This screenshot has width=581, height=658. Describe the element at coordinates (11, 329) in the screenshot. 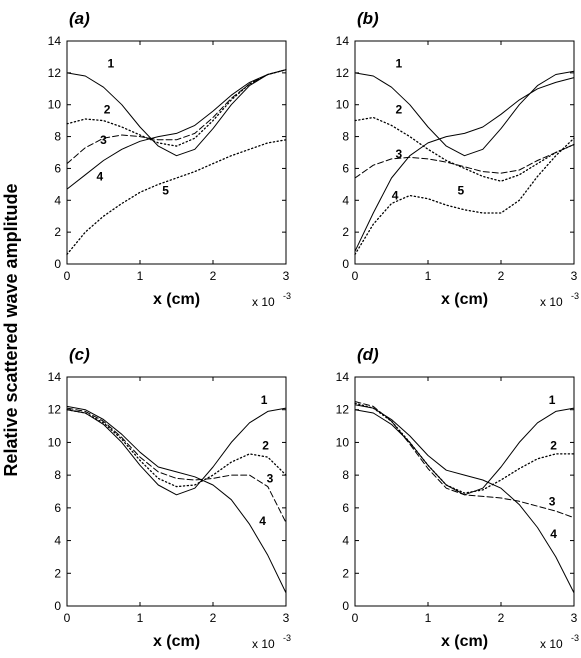

I see `shared-y-axis-label: Relative scattered wave amplitude` at that location.